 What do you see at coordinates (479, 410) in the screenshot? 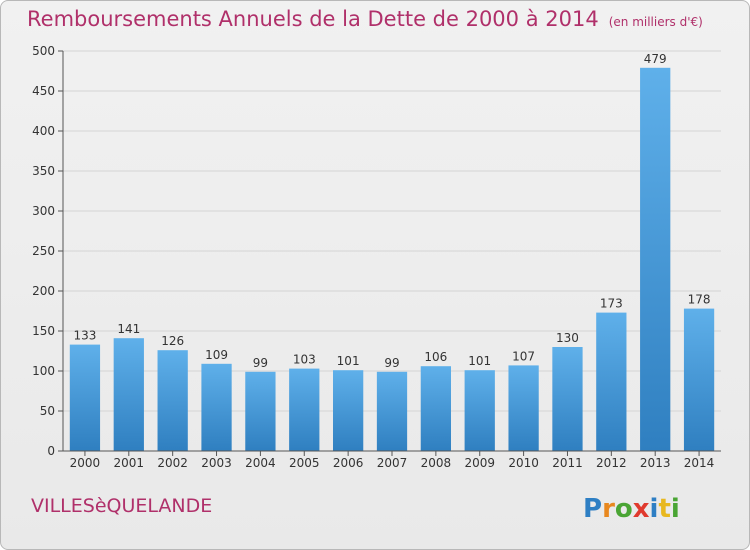
I see `bar-2009` at bounding box center [479, 410].